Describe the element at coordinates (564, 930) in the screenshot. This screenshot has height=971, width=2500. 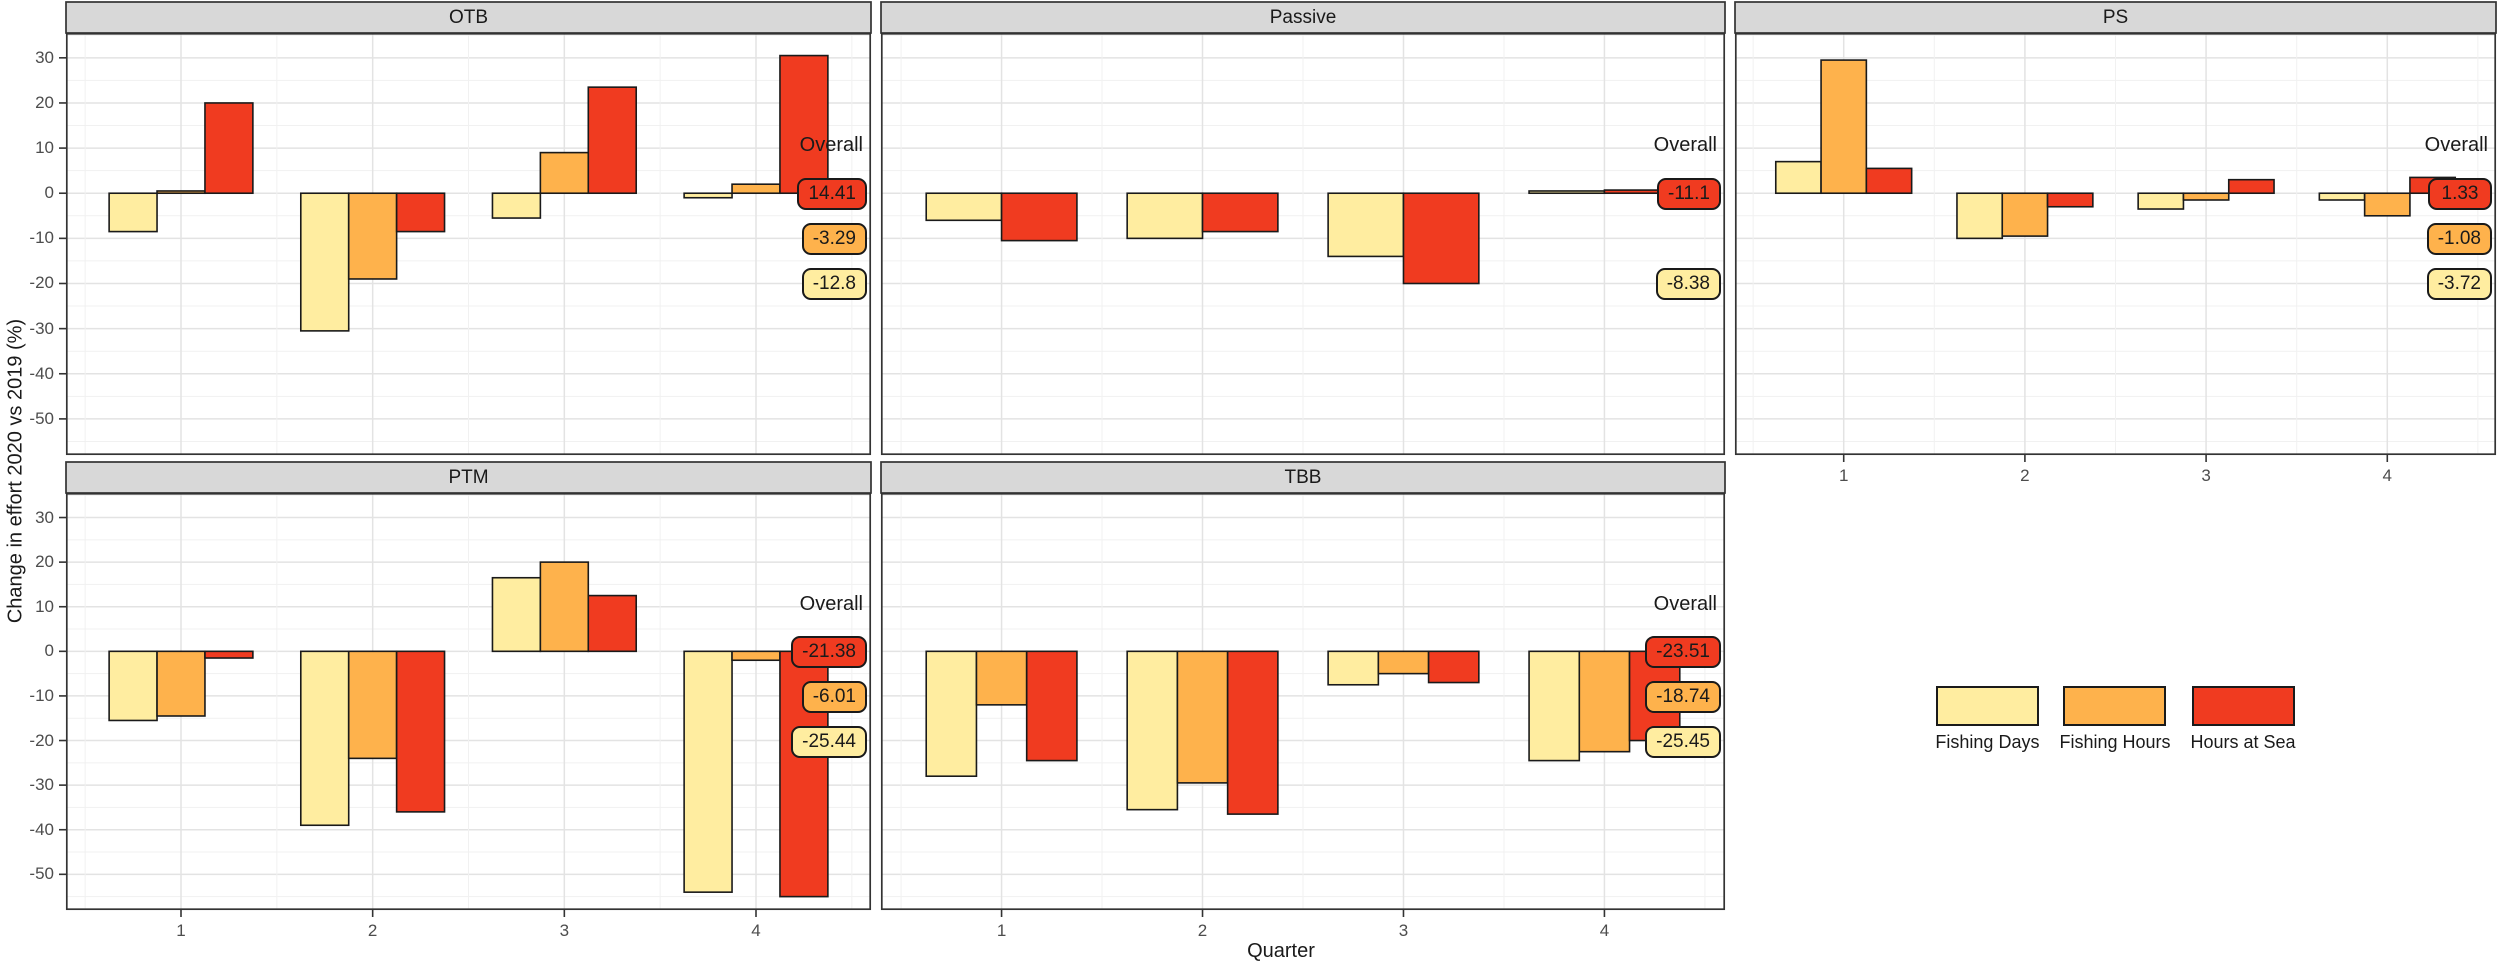
I see `x-tick-label-ptm-3: 3` at that location.